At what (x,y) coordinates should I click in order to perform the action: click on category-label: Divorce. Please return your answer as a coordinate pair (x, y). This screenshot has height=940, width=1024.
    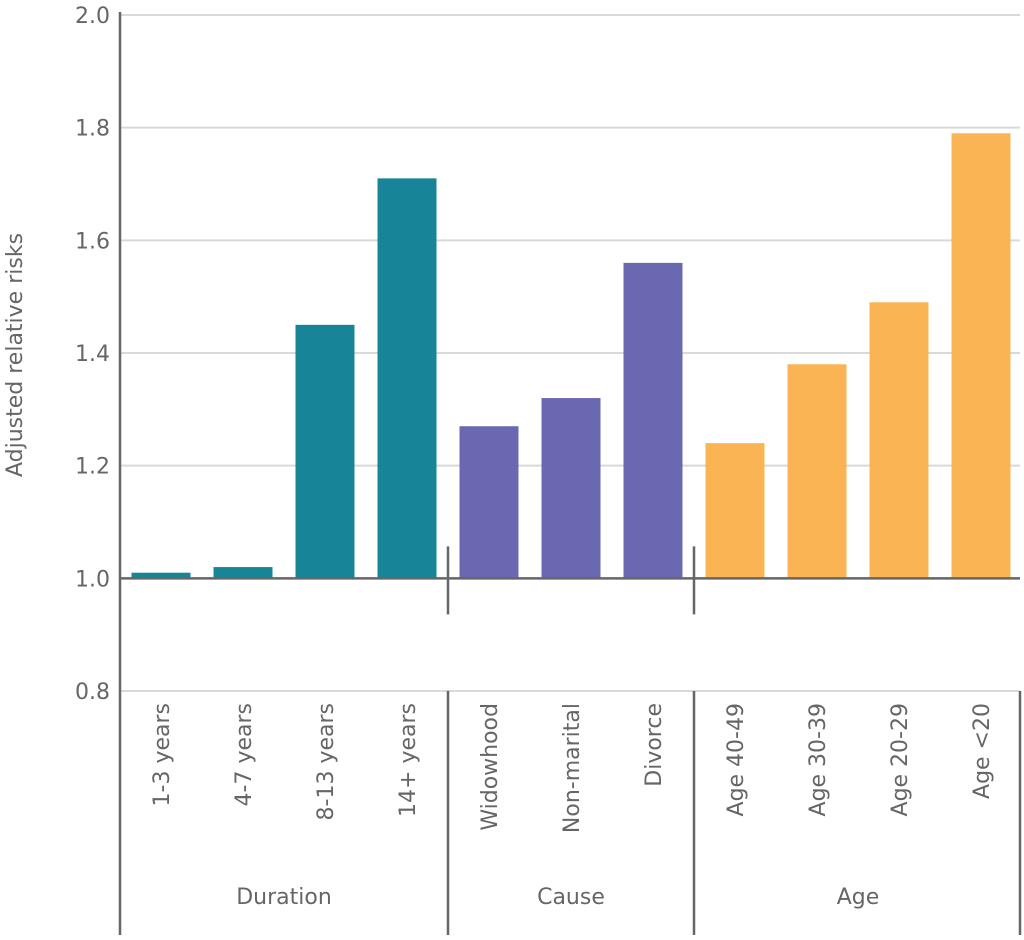
    Looking at the image, I should click on (654, 745).